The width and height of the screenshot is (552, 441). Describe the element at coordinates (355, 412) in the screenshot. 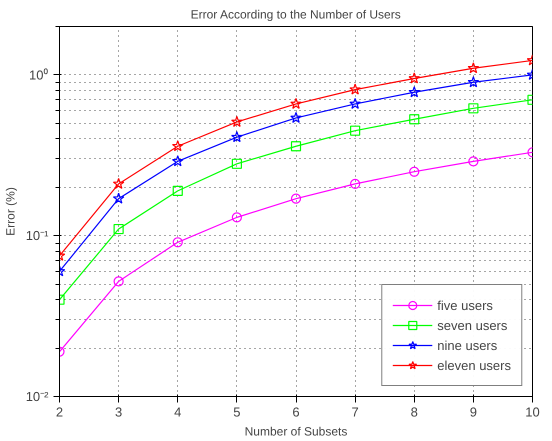

I see `x-tick-label: 7` at that location.